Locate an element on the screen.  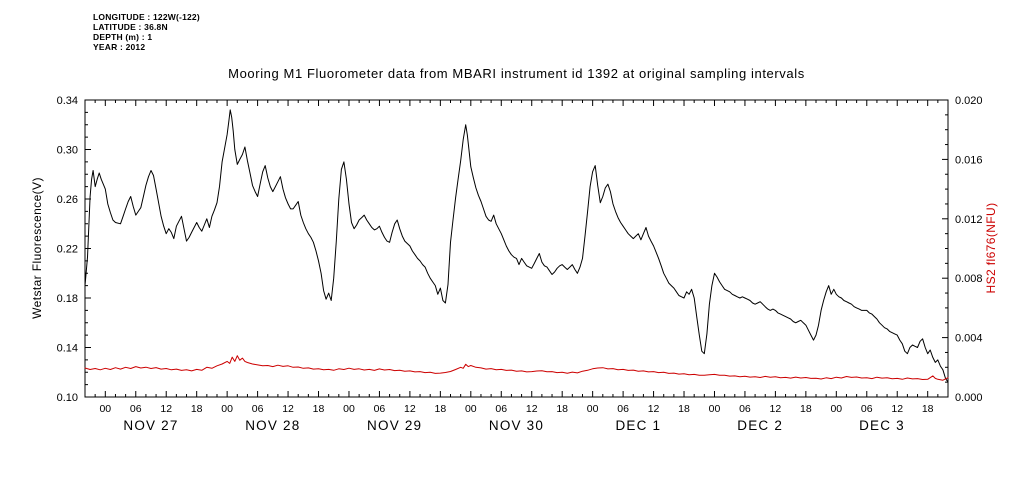
svg-text: 0.34 is located at coordinates (67, 101).